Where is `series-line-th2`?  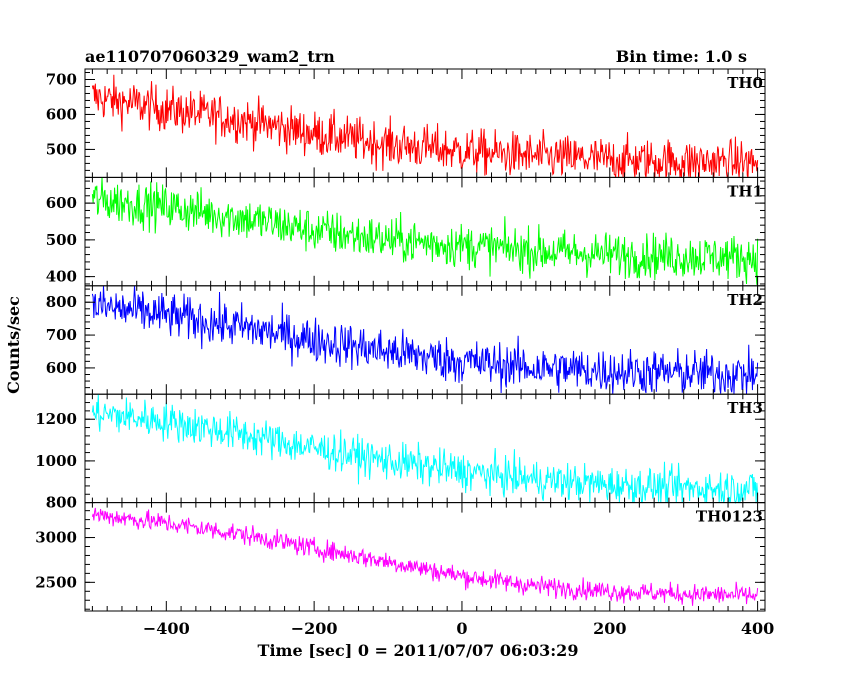
series-line-th2 is located at coordinates (425, 340).